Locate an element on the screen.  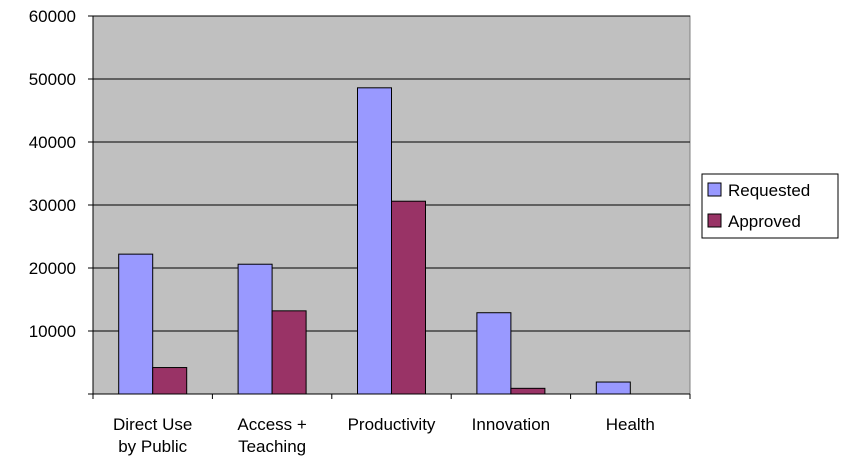
y-tick-label: 30000 is located at coordinates (52, 205).